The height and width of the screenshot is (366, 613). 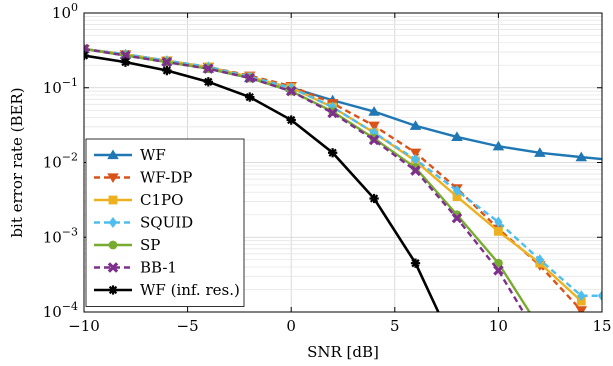 What do you see at coordinates (395, 326) in the screenshot?
I see `x-tick-label-3: 5` at bounding box center [395, 326].